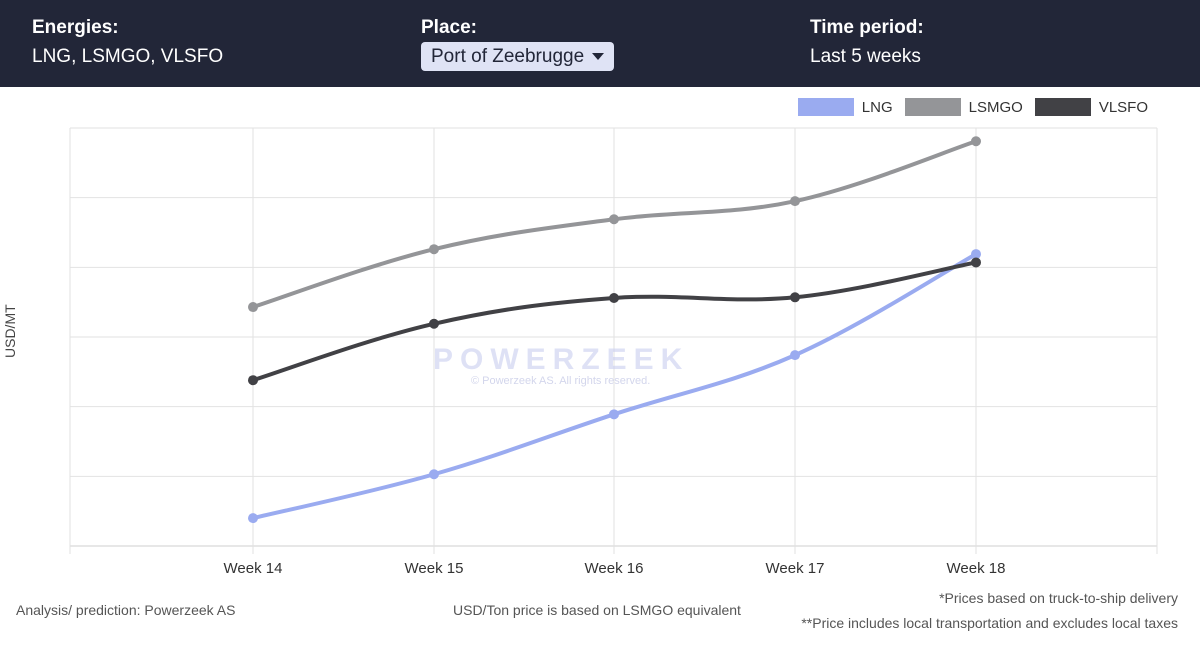 The width and height of the screenshot is (1200, 656). What do you see at coordinates (1062, 107) in the screenshot?
I see `legend-swatch-vlsfo` at bounding box center [1062, 107].